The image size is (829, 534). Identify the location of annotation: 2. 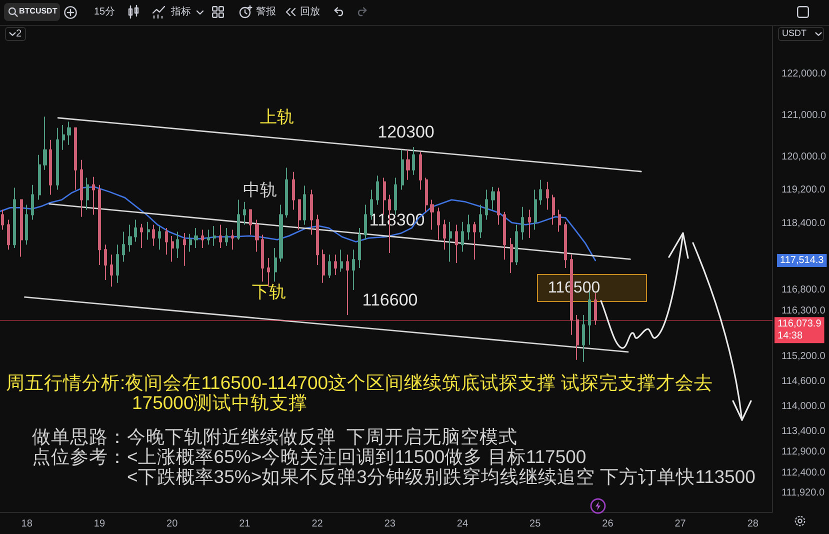
(19, 34).